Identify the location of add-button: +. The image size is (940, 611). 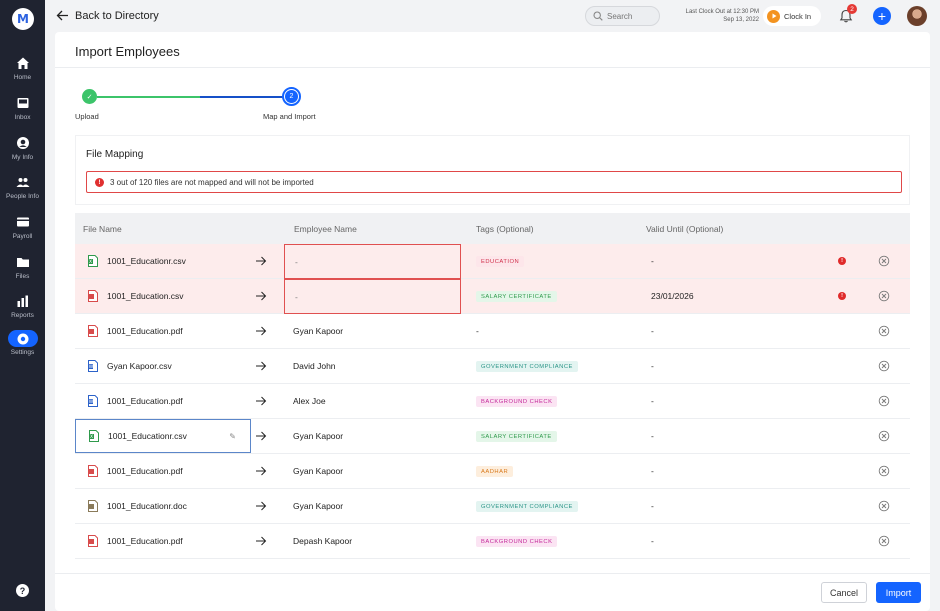
(882, 16).